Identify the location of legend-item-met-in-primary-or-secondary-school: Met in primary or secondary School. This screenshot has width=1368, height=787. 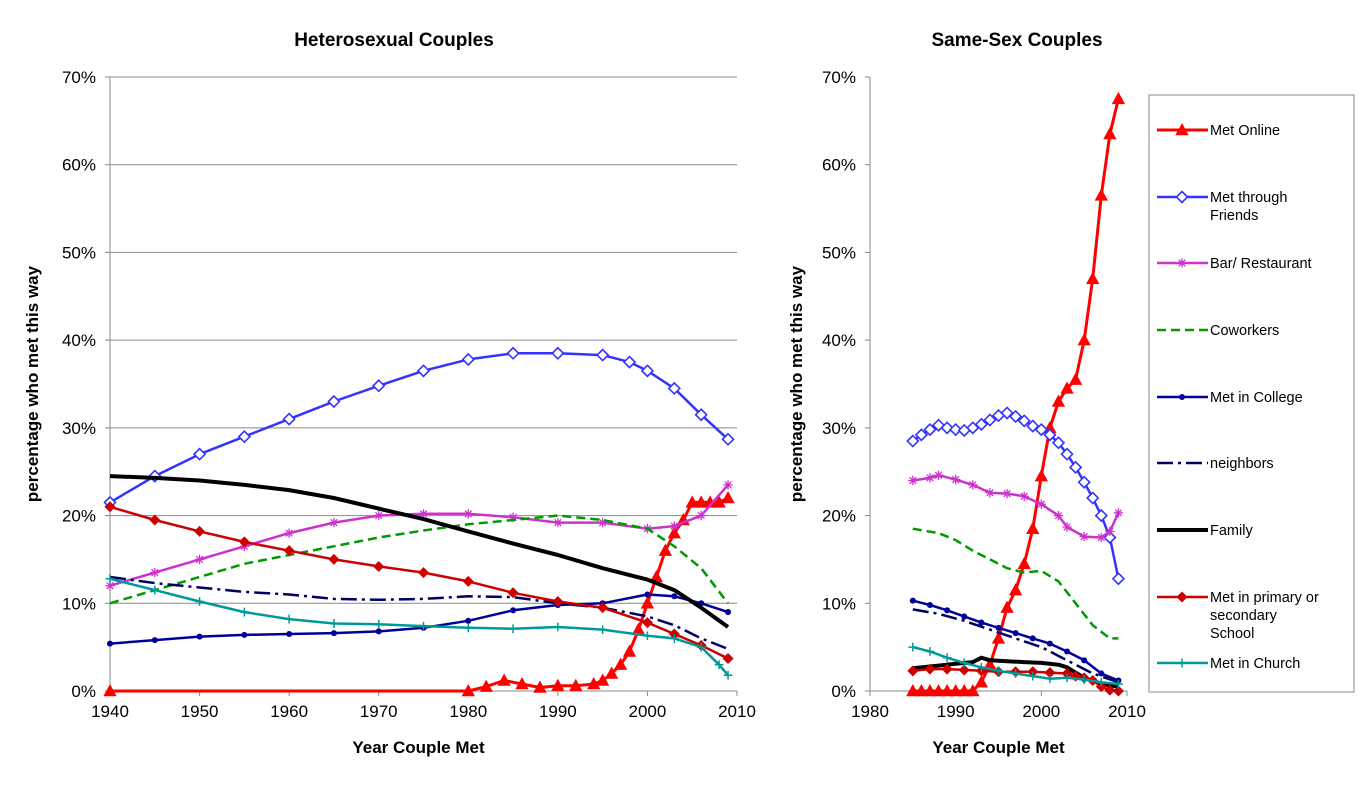
(1238, 616).